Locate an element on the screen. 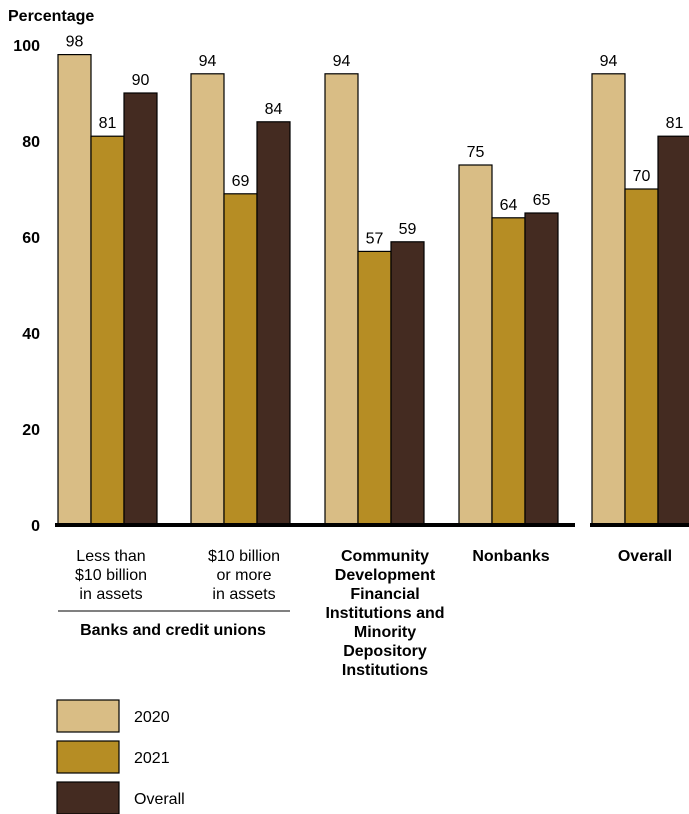 The image size is (689, 814). category-label: Institutions is located at coordinates (385, 670).